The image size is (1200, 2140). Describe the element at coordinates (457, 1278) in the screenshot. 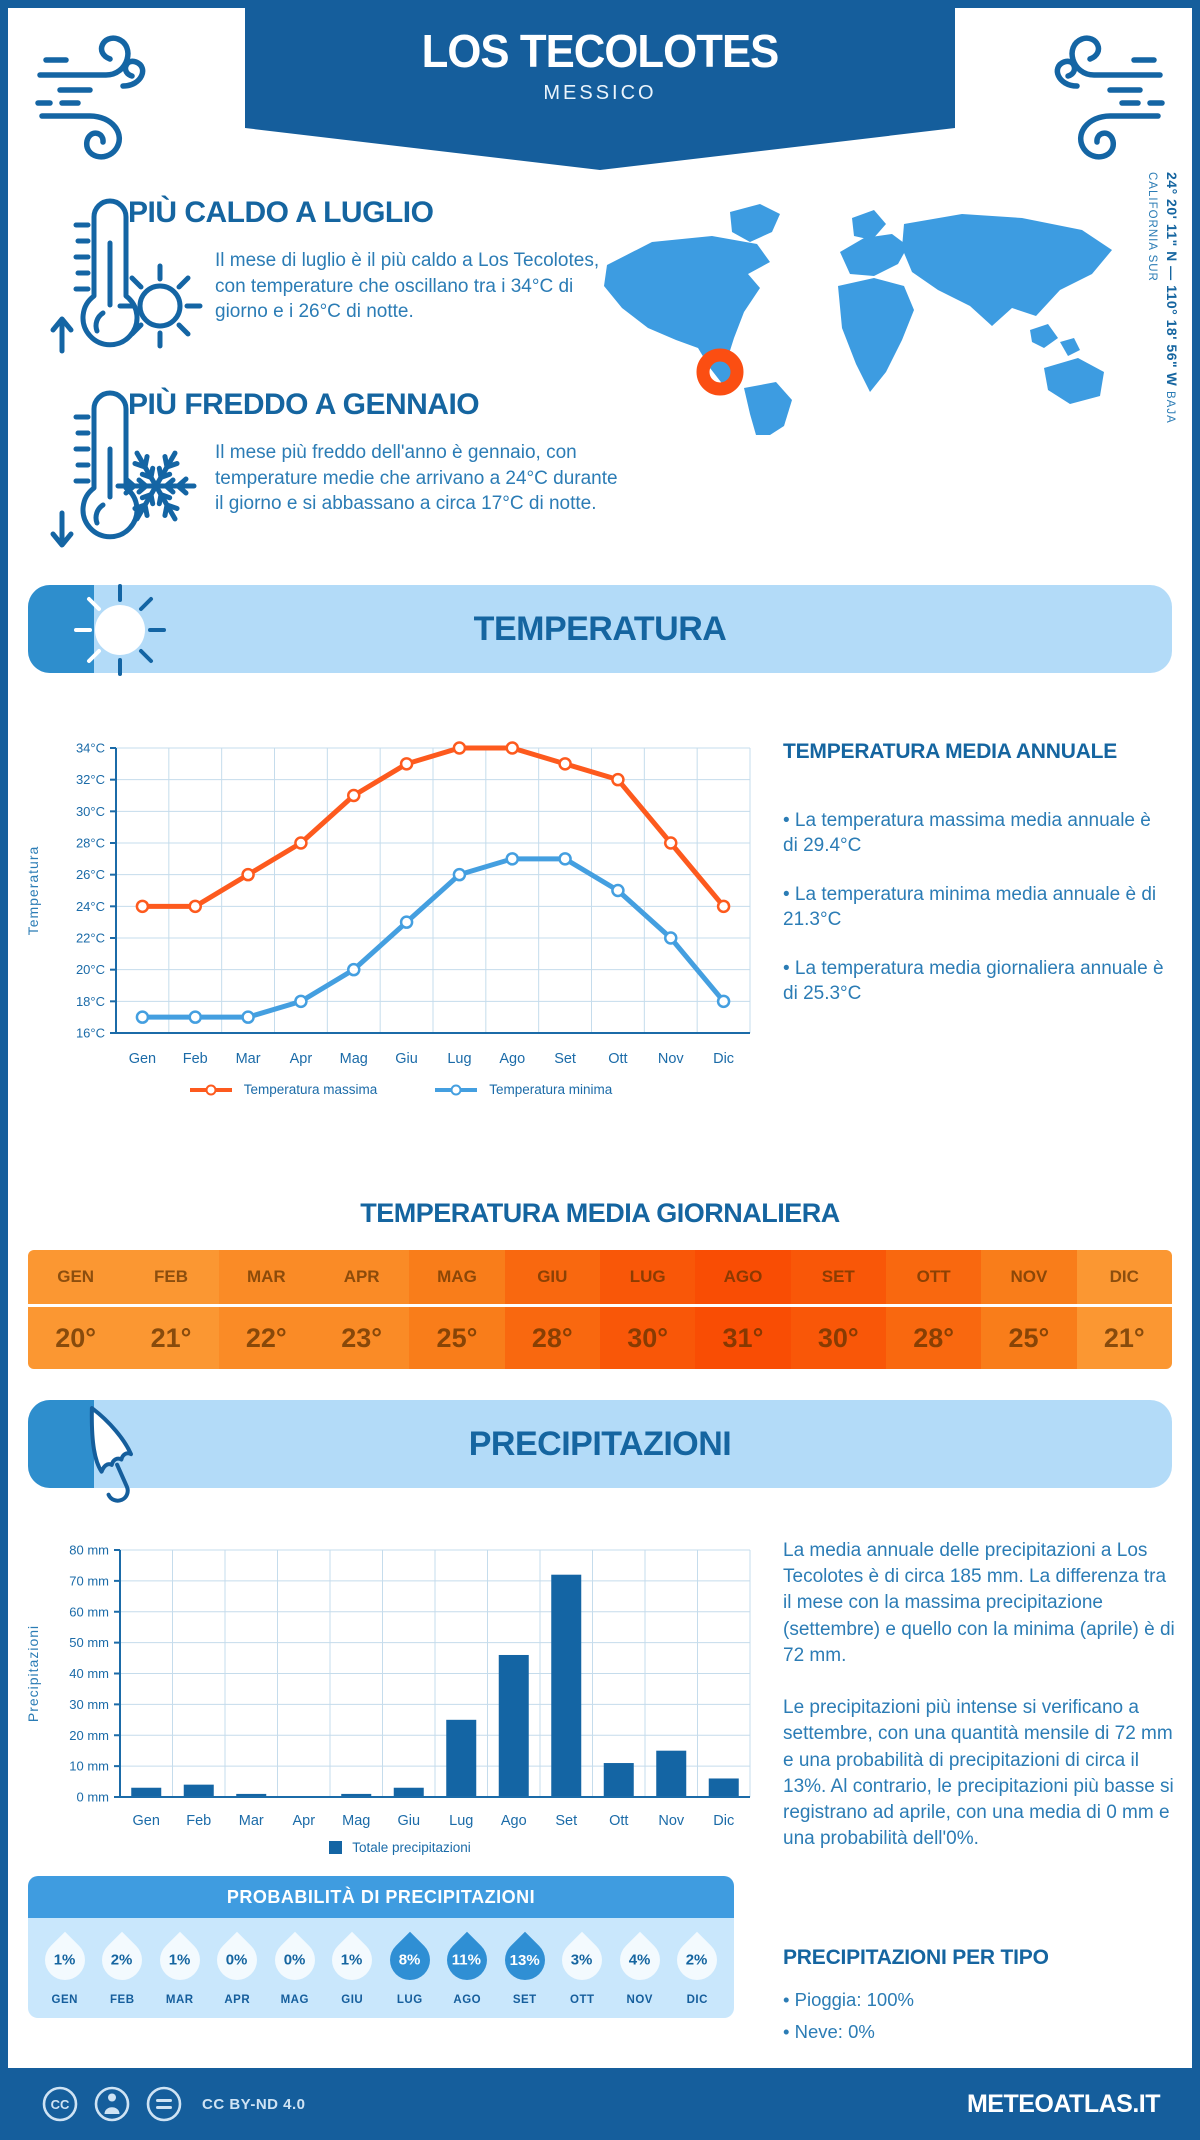

I see `daily-mean-month-cell: MAG` at that location.